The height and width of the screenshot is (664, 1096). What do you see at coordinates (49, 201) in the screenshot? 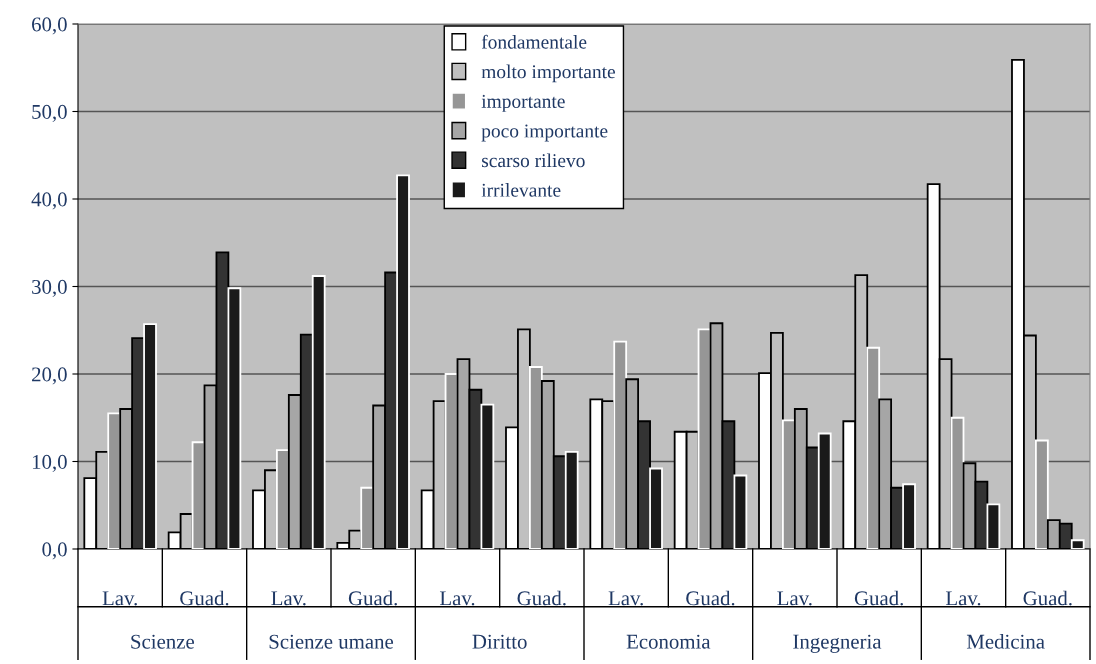
I see `y-tick-label: 40,0` at bounding box center [49, 201].